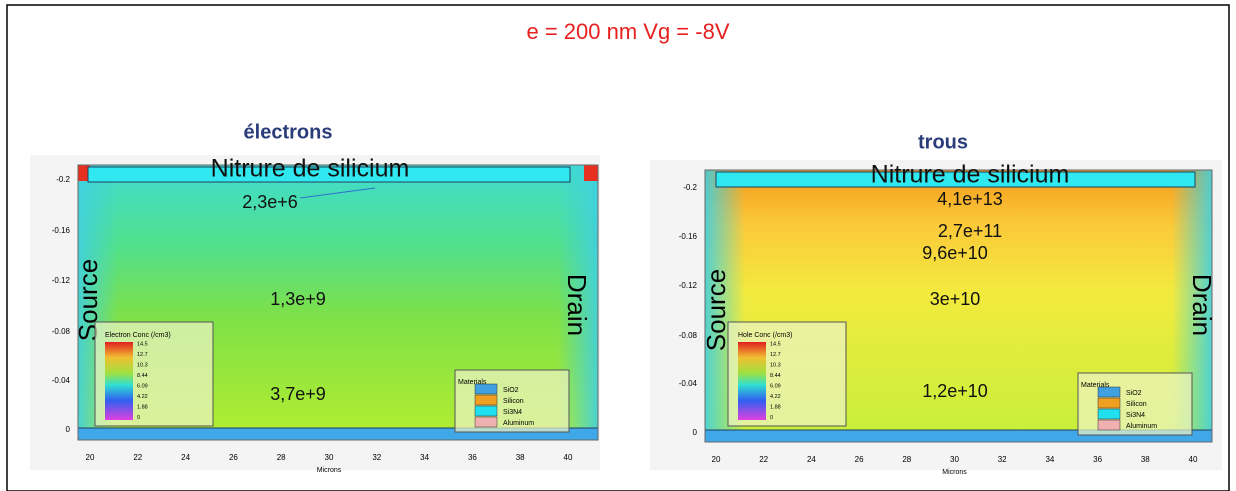  What do you see at coordinates (970, 199) in the screenshot?
I see `annotation: 4,1e+13` at bounding box center [970, 199].